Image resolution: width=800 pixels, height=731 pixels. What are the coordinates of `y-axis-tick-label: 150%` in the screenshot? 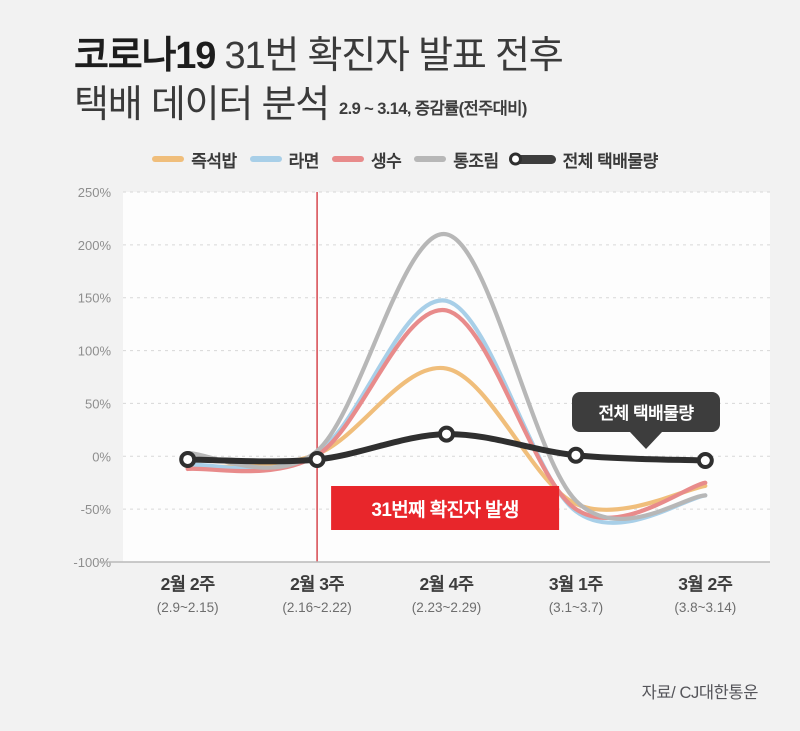 It's located at (95, 297).